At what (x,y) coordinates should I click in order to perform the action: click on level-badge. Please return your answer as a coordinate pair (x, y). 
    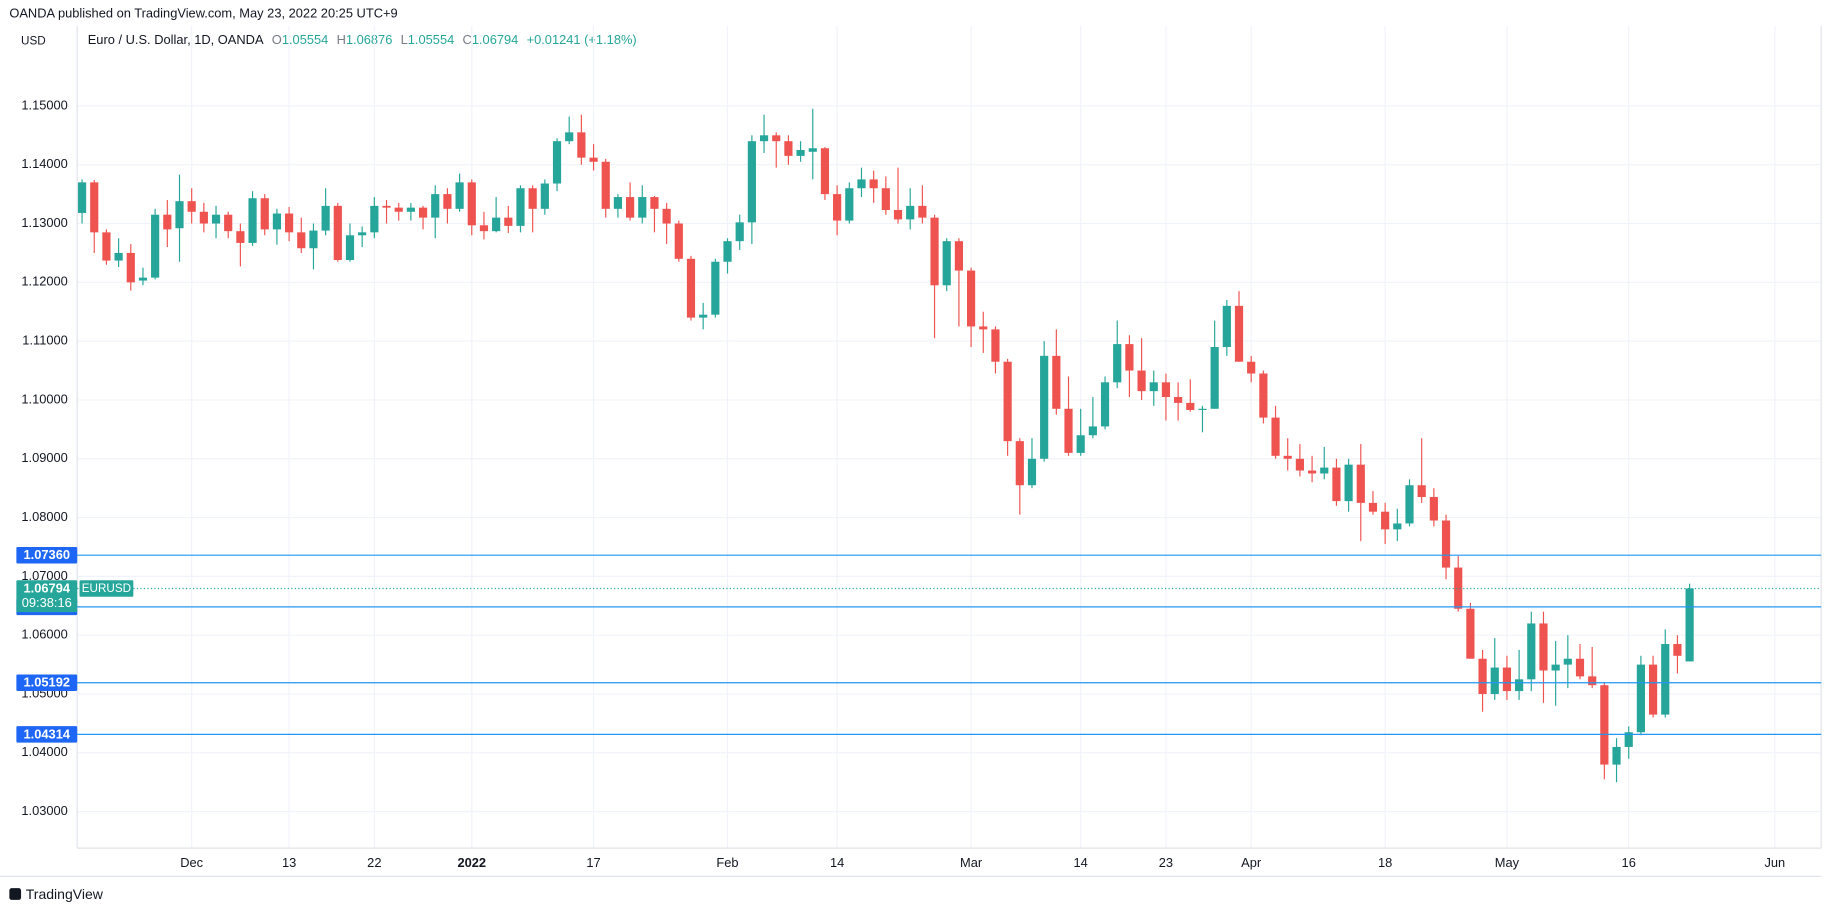
    Looking at the image, I should click on (47, 734).